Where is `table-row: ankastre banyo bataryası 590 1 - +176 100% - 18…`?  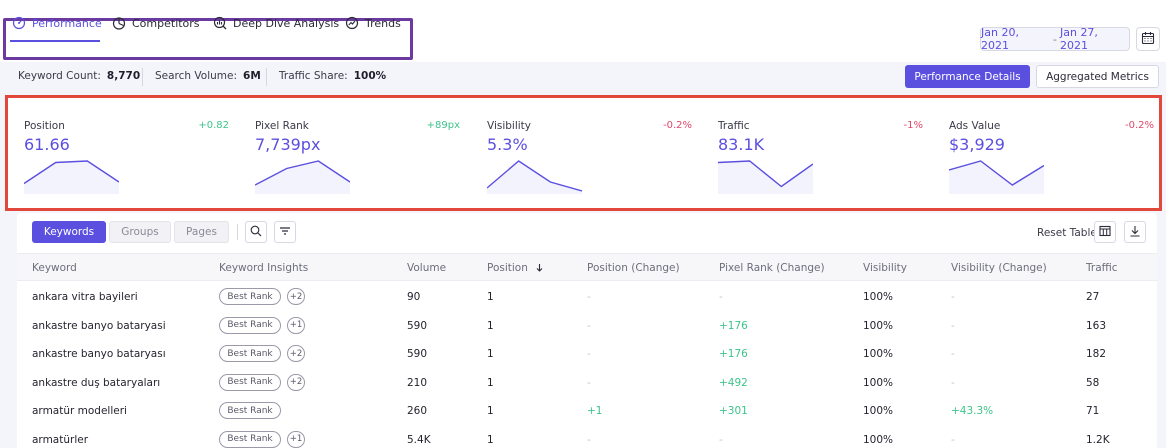 table-row: ankastre banyo bataryası 590 1 - +176 100% - 18… is located at coordinates (587, 354).